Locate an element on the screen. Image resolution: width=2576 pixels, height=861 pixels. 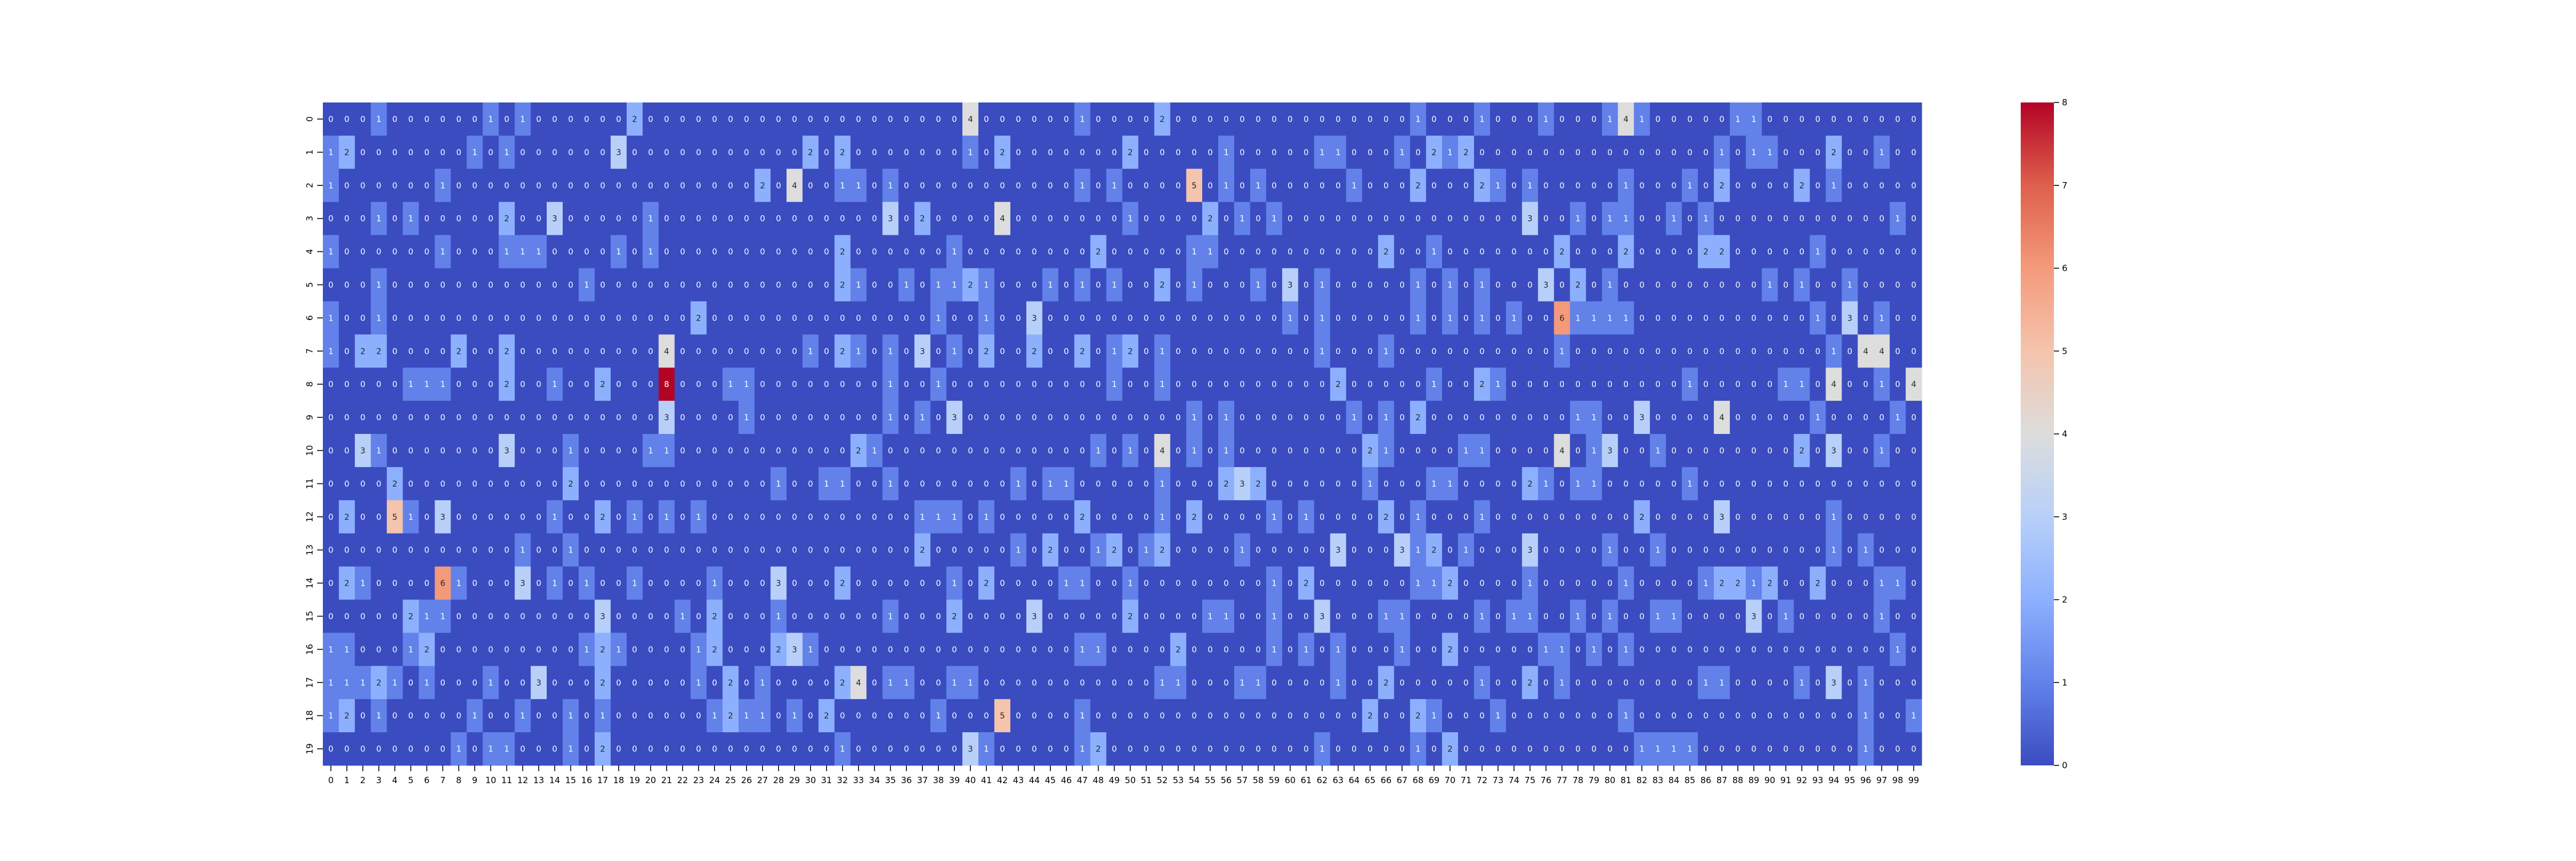
y-tick-label: 16 is located at coordinates (310, 649).